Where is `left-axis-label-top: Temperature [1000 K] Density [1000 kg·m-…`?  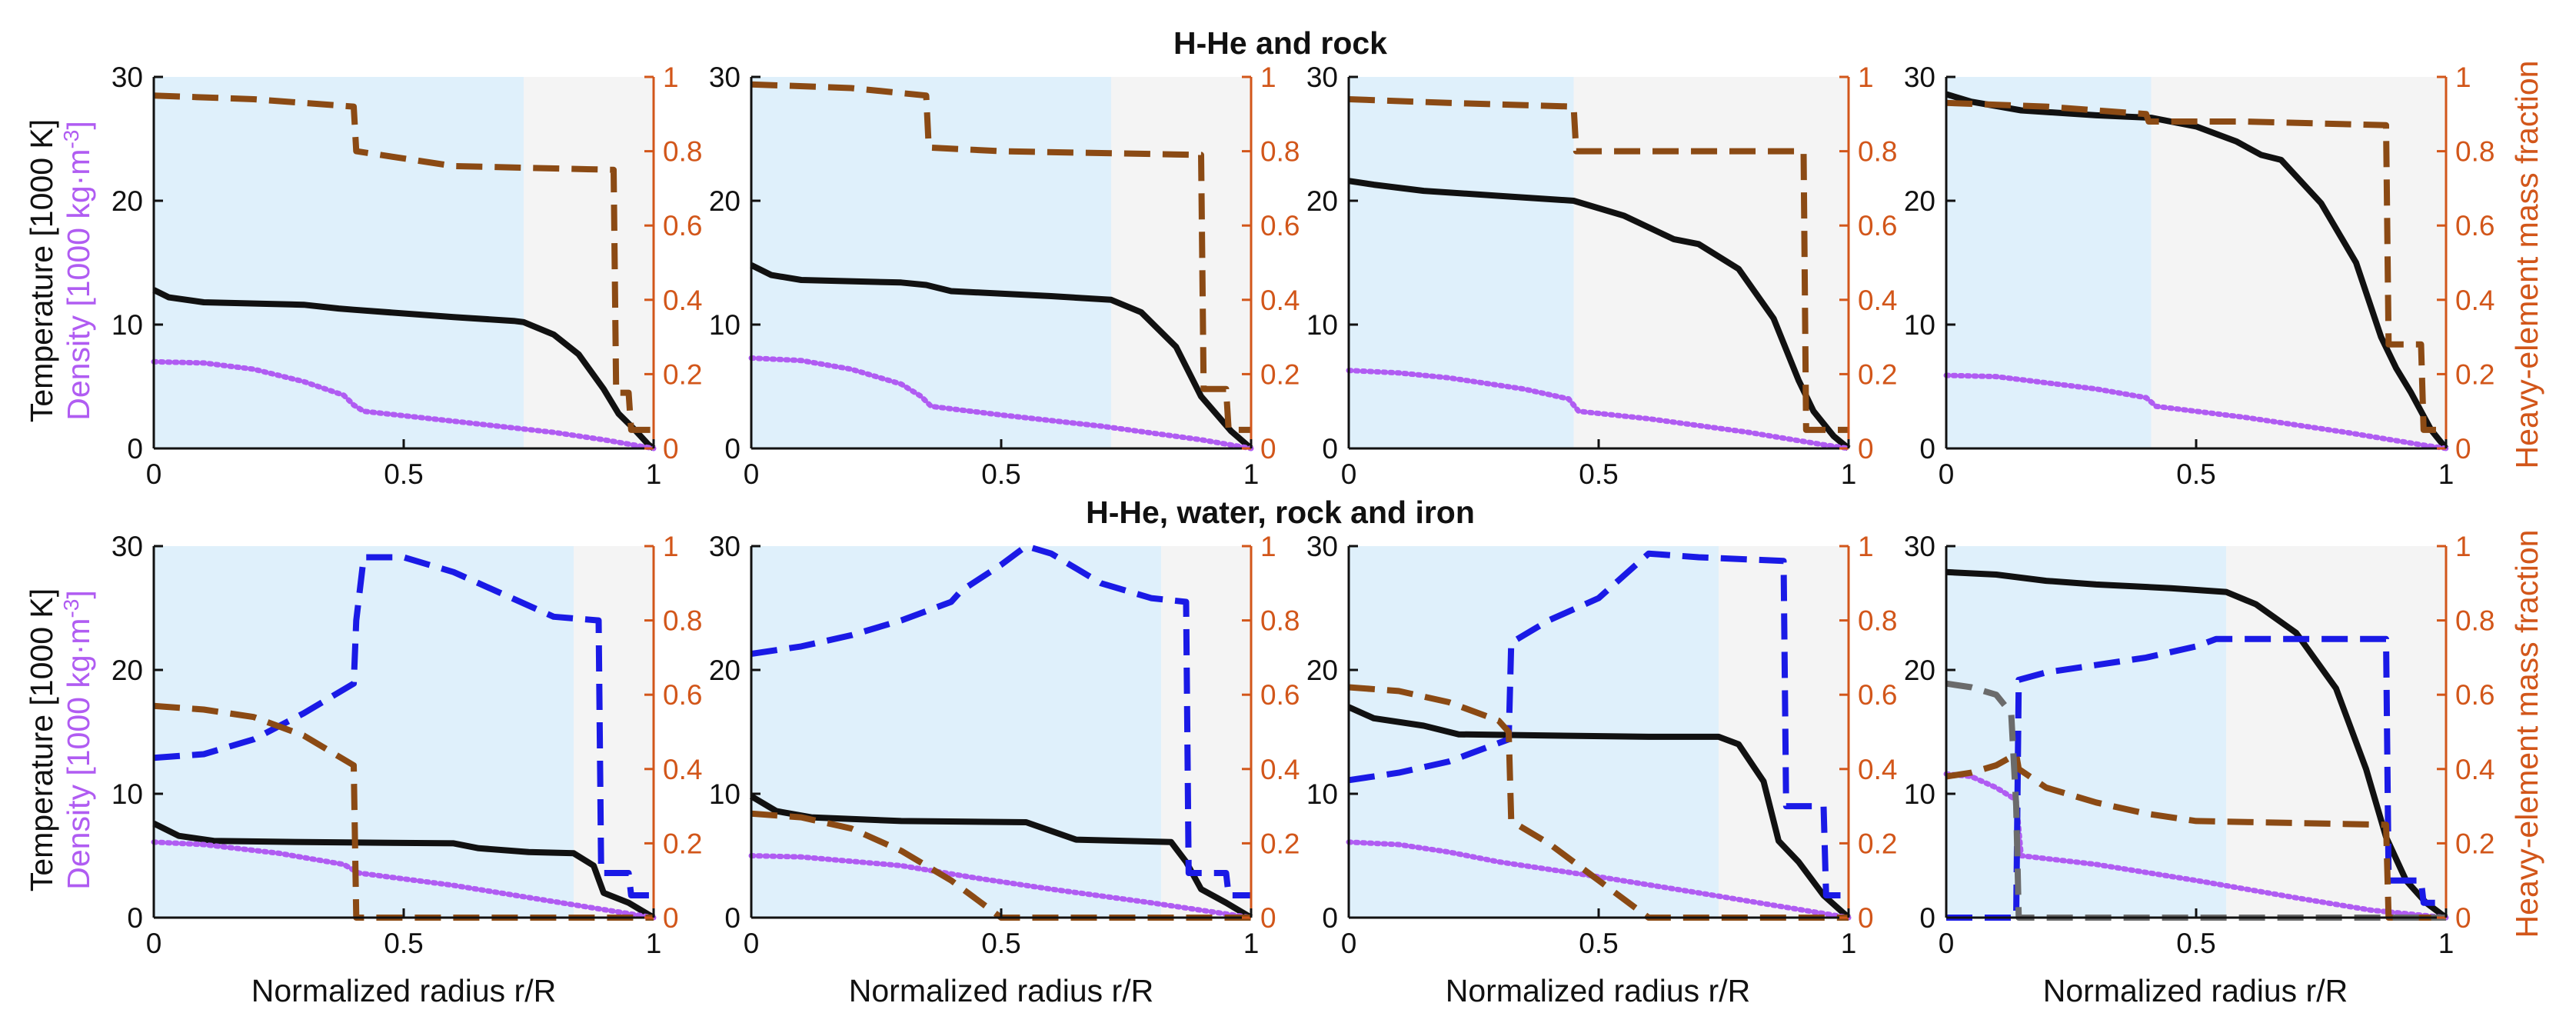
left-axis-label-top: Temperature [1000 K] Density [1000 kg·m-… is located at coordinates (60, 270).